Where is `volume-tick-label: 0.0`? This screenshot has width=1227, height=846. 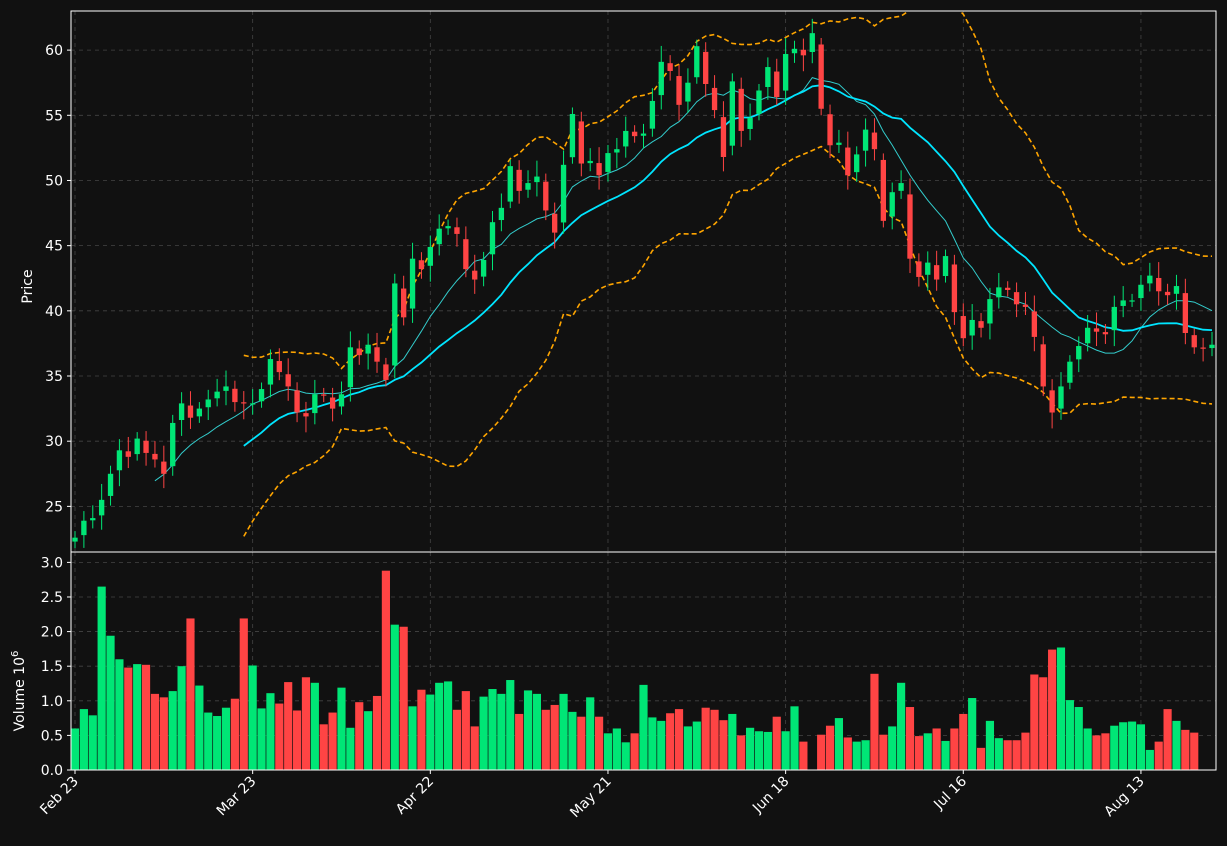
volume-tick-label: 0.0 is located at coordinates (52, 771).